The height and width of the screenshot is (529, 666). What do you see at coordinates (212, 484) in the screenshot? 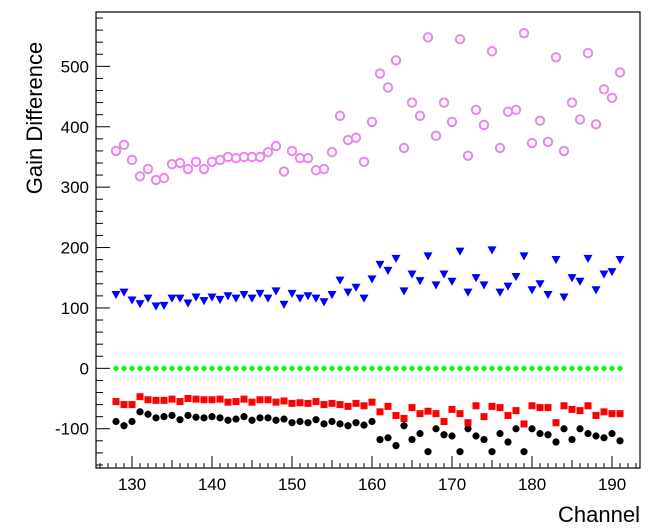
I see `x-tick-label: 140` at bounding box center [212, 484].